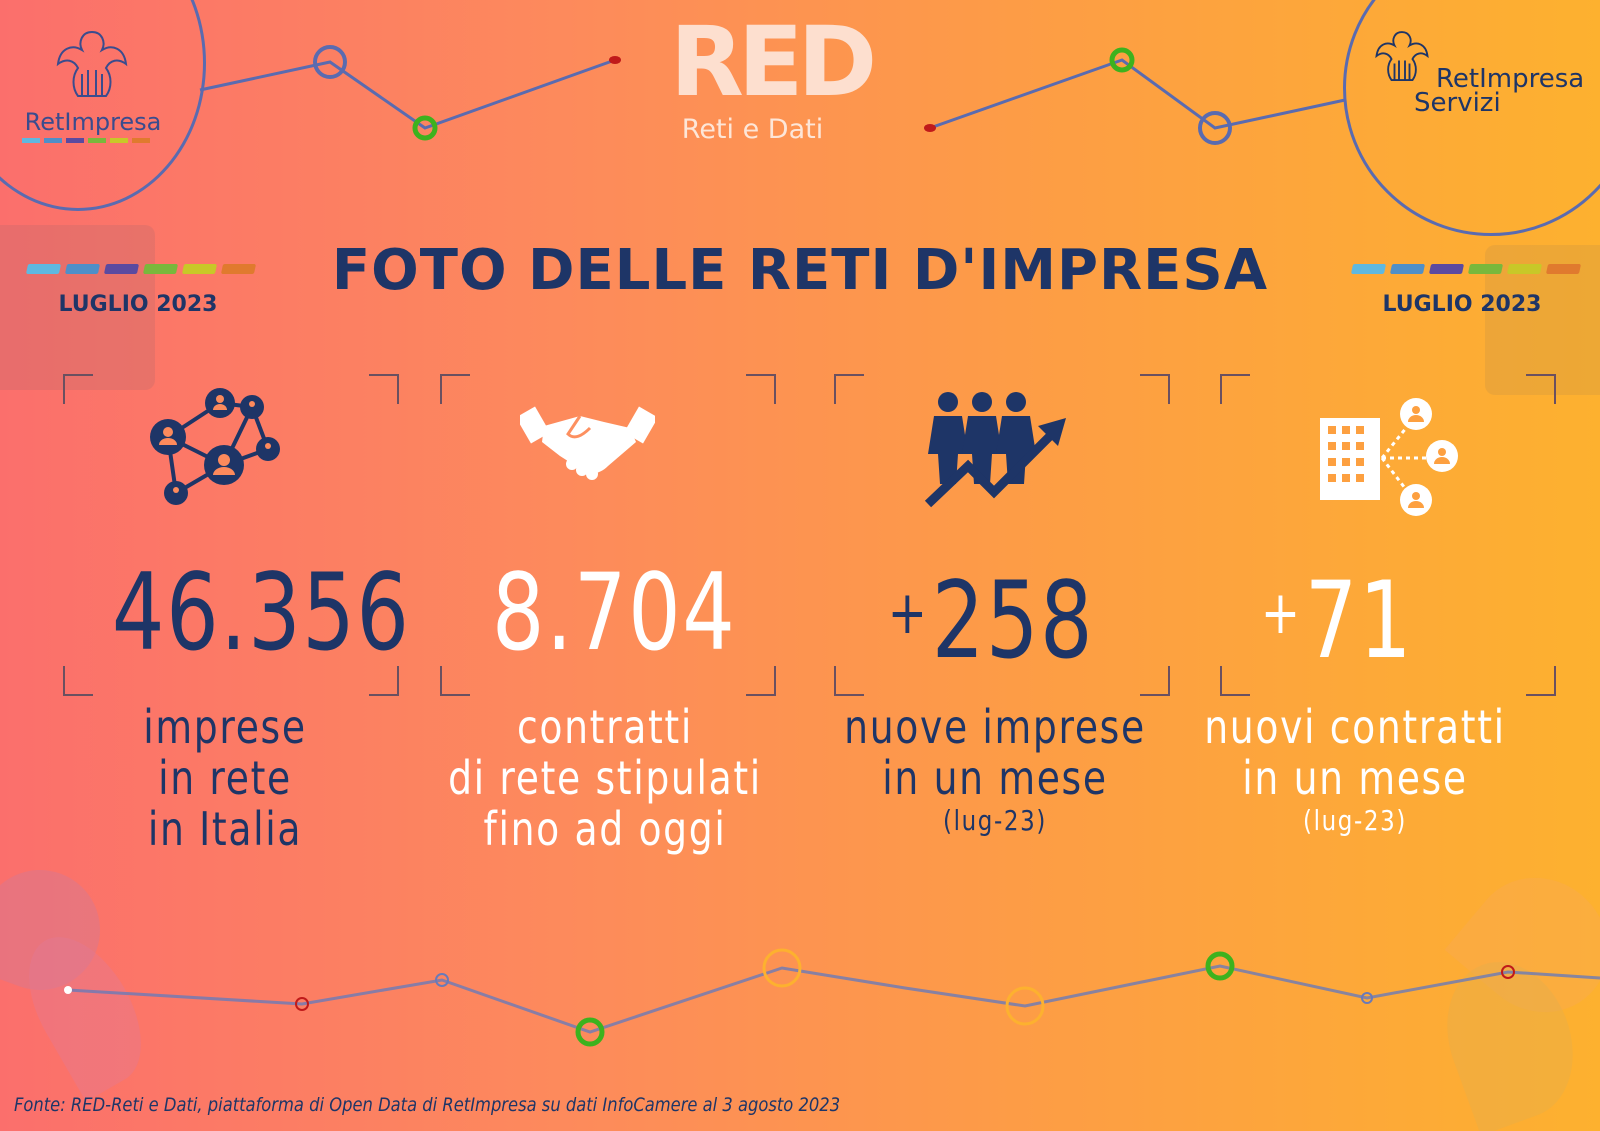 The height and width of the screenshot is (1131, 1600). Describe the element at coordinates (225, 829) in the screenshot. I see `label-line: in Italia` at that location.